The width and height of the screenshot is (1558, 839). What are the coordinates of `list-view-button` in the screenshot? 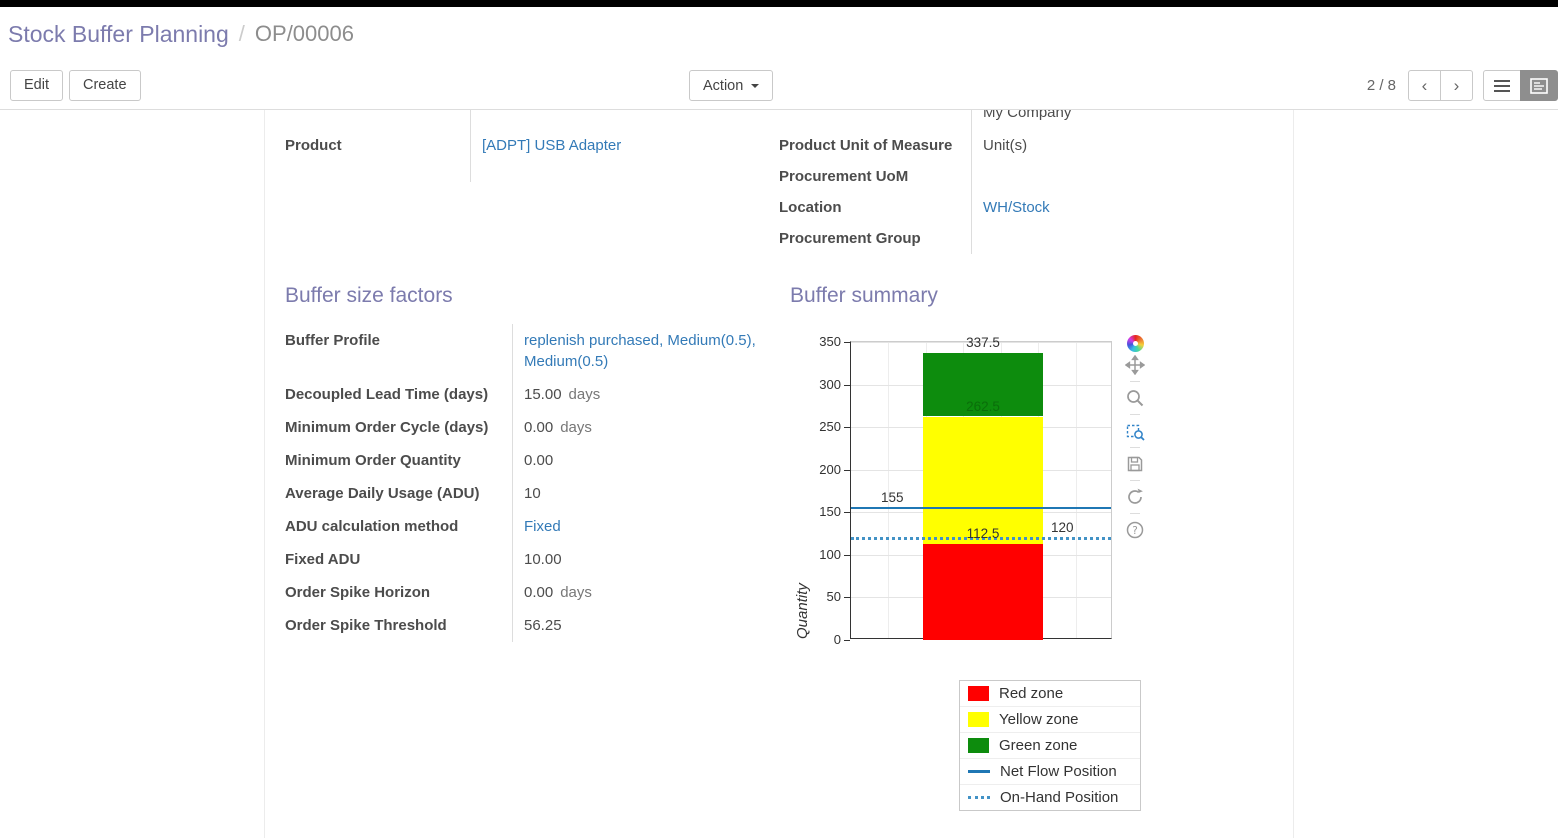 It's located at (1502, 85).